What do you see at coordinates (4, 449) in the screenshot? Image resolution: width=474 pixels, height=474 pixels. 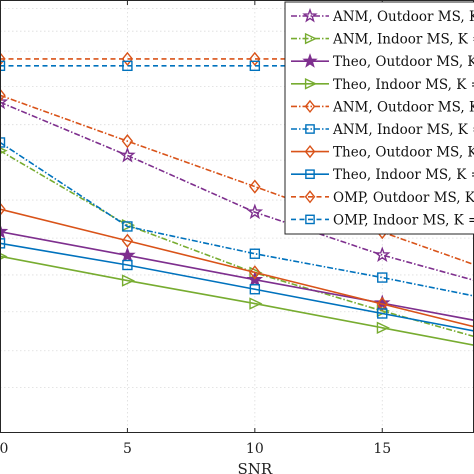 I see `x-tick-label: 0` at bounding box center [4, 449].